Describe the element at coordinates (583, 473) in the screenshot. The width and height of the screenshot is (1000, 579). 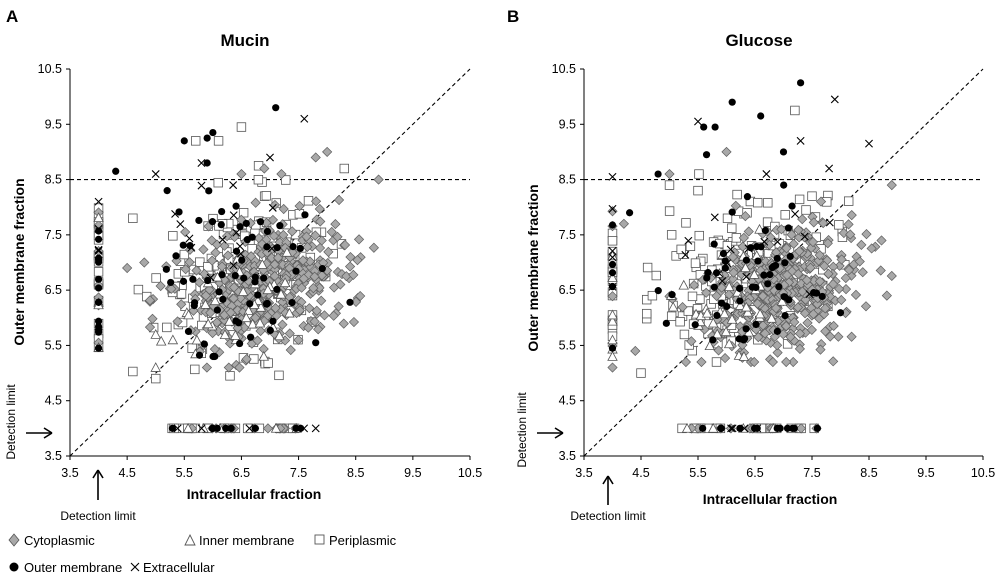
I see `x-tick-label: 3.5` at that location.